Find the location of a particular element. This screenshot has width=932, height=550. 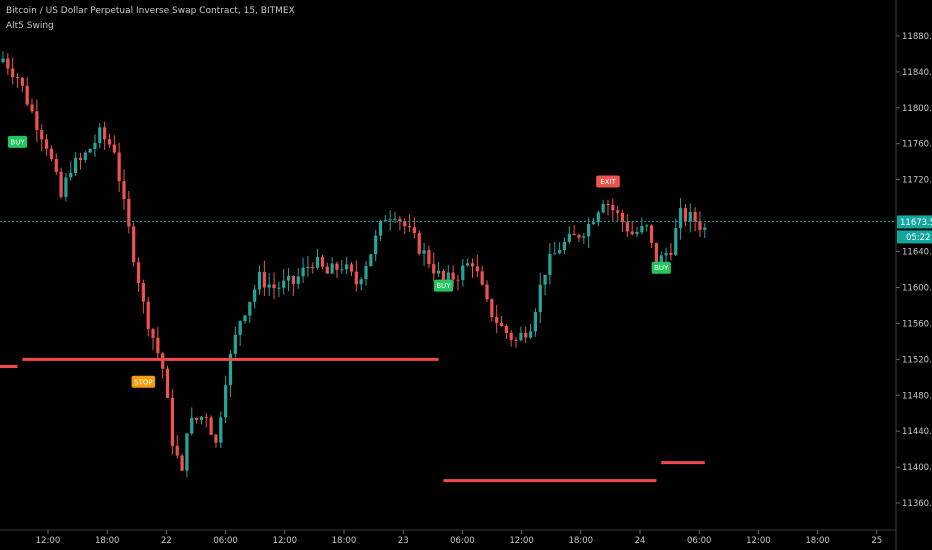

last-price-tag-bg is located at coordinates (914, 222).